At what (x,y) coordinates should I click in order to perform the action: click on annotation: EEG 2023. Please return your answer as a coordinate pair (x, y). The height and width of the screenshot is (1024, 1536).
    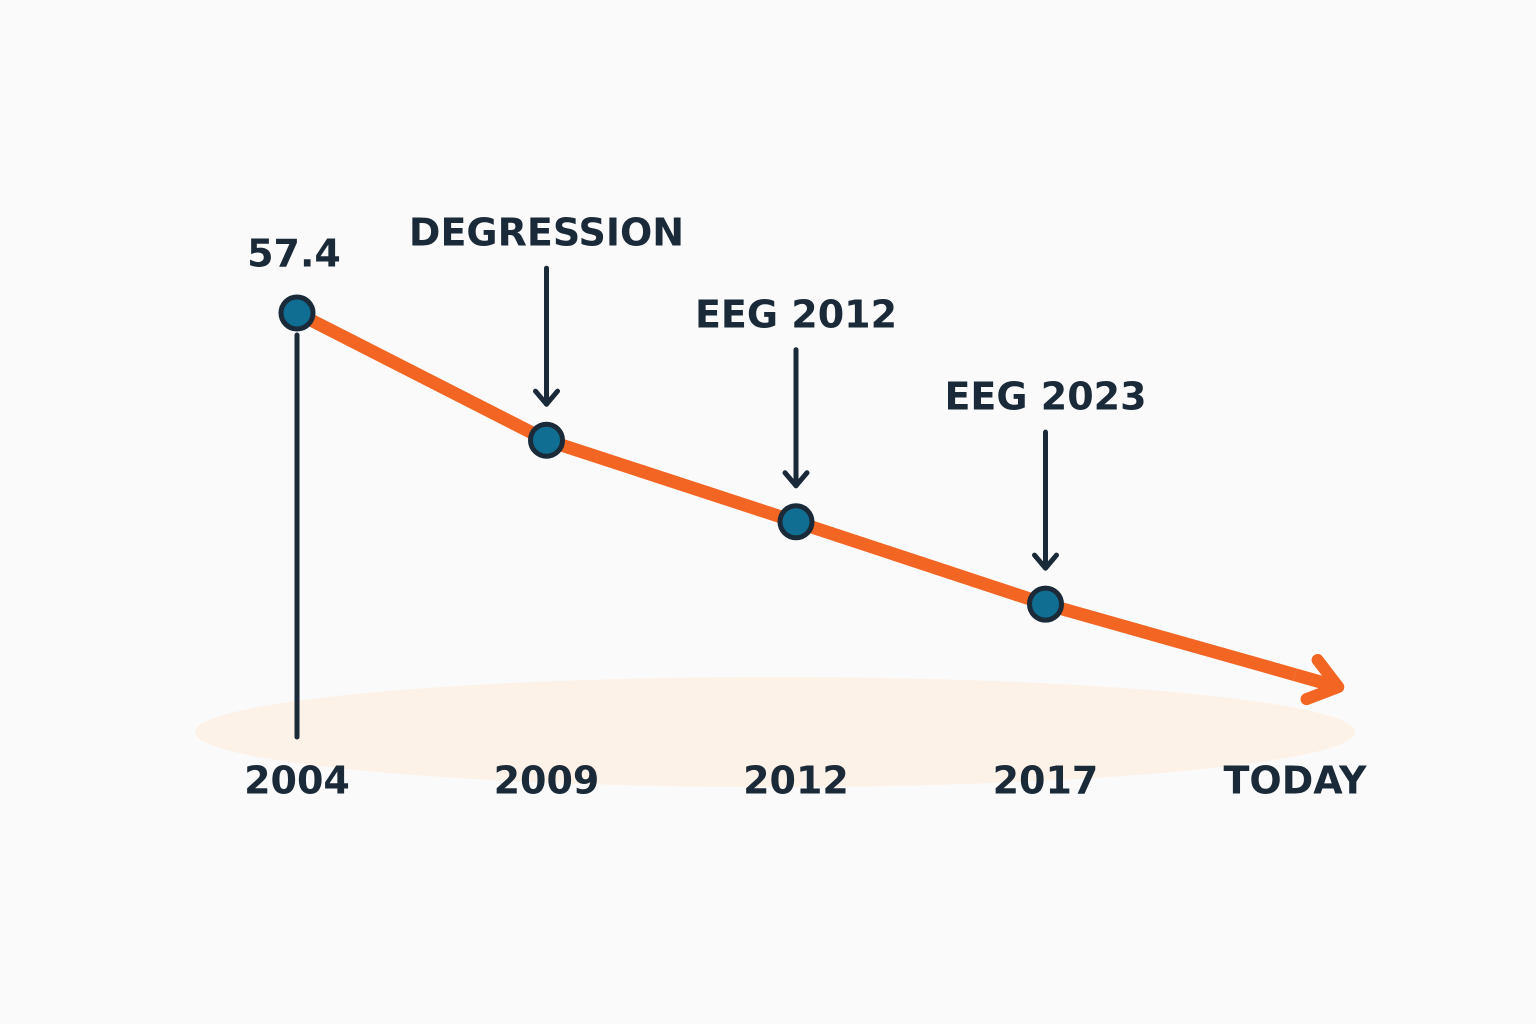
    Looking at the image, I should click on (1045, 397).